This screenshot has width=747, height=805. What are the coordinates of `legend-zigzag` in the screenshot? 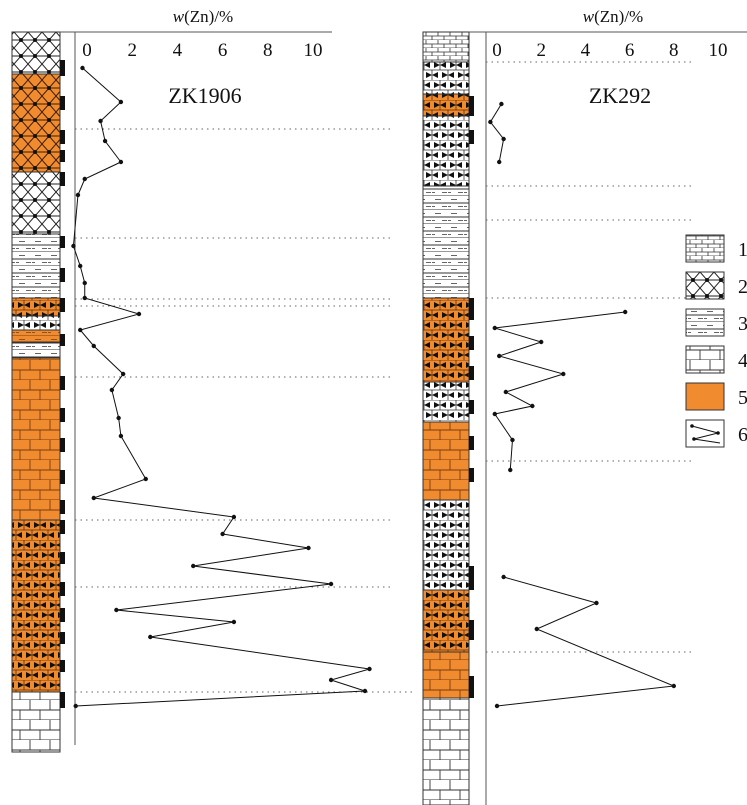 It's located at (706, 434).